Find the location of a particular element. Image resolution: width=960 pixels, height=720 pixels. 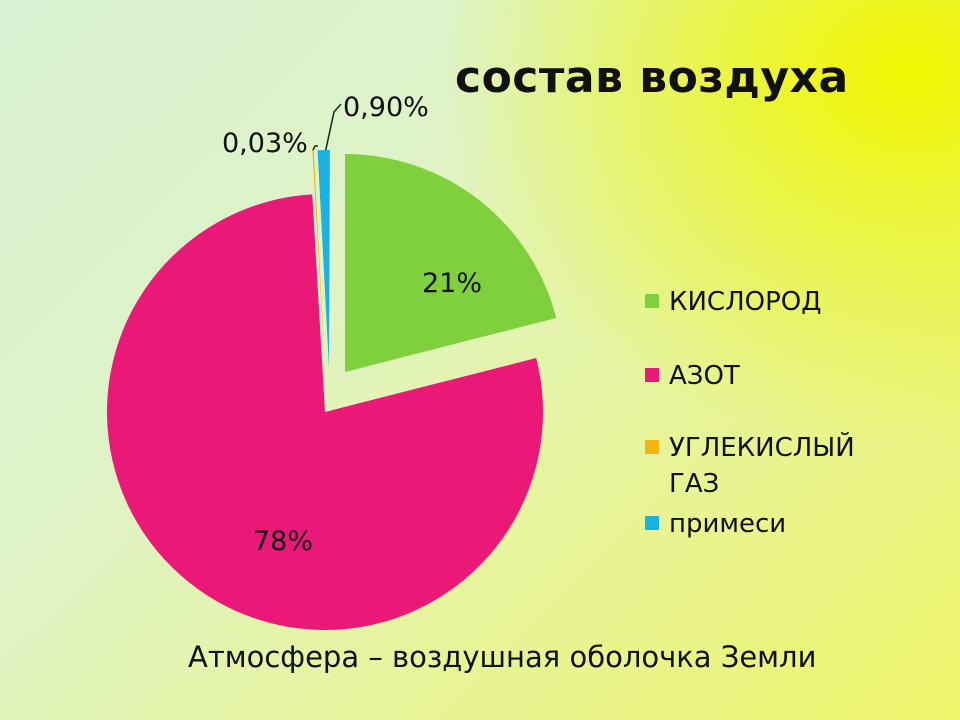

legend-label-carbon-dioxide: УГЛЕКИСЛЫЙ ГАЗ is located at coordinates (762, 466).